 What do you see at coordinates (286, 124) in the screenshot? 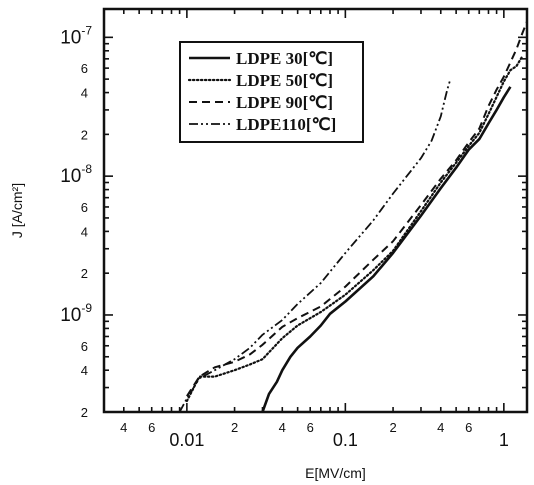
I see `legend-label: LDPE110[℃]` at bounding box center [286, 124].